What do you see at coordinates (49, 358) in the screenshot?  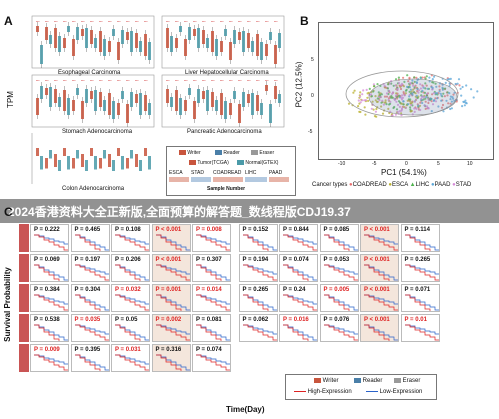 I see `km-plot-cell: P = 0.009` at bounding box center [49, 358].